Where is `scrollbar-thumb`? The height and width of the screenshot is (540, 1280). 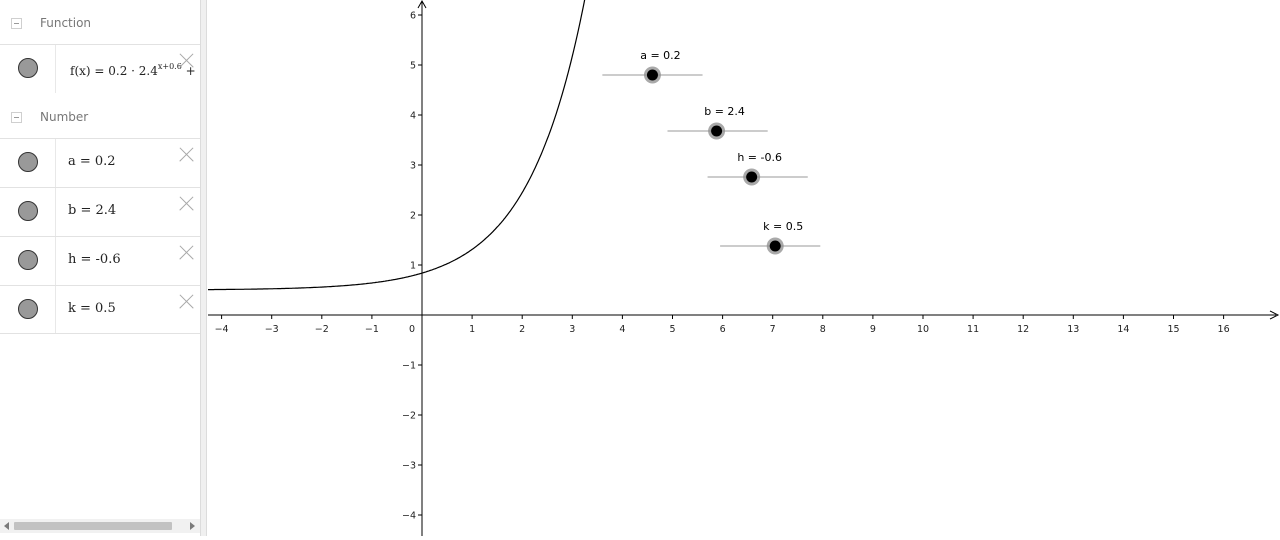
scrollbar-thumb is located at coordinates (93, 526).